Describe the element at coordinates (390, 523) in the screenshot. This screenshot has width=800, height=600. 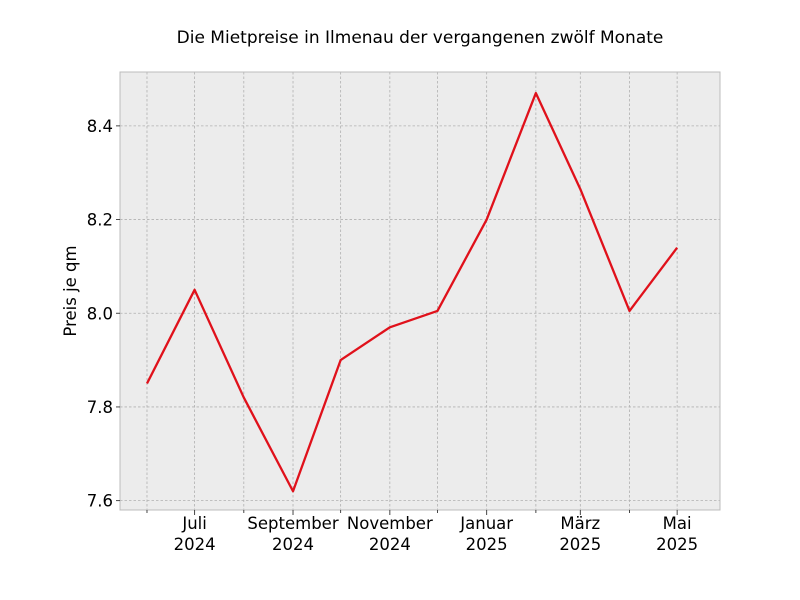
I see `x-tick-label-month: November` at that location.